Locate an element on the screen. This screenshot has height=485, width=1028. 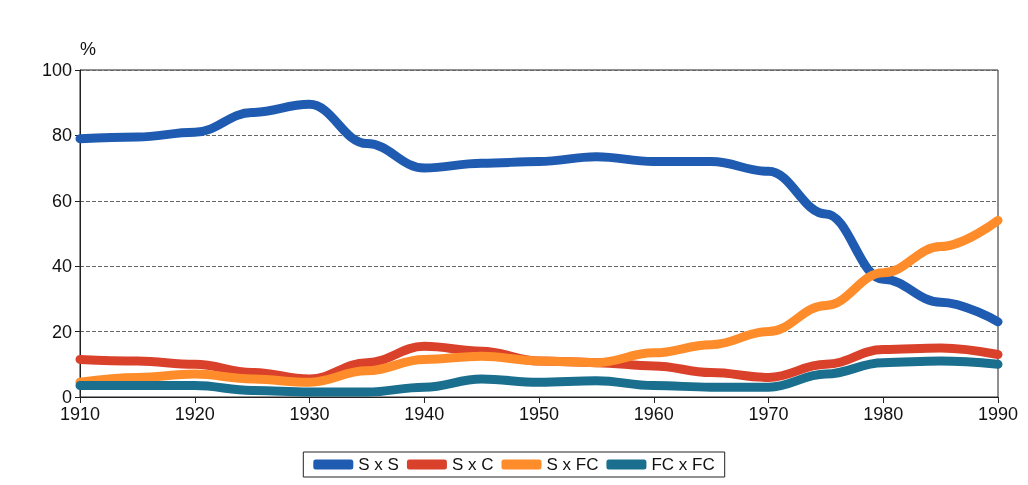
y-tick-label: 60 is located at coordinates (61, 200).